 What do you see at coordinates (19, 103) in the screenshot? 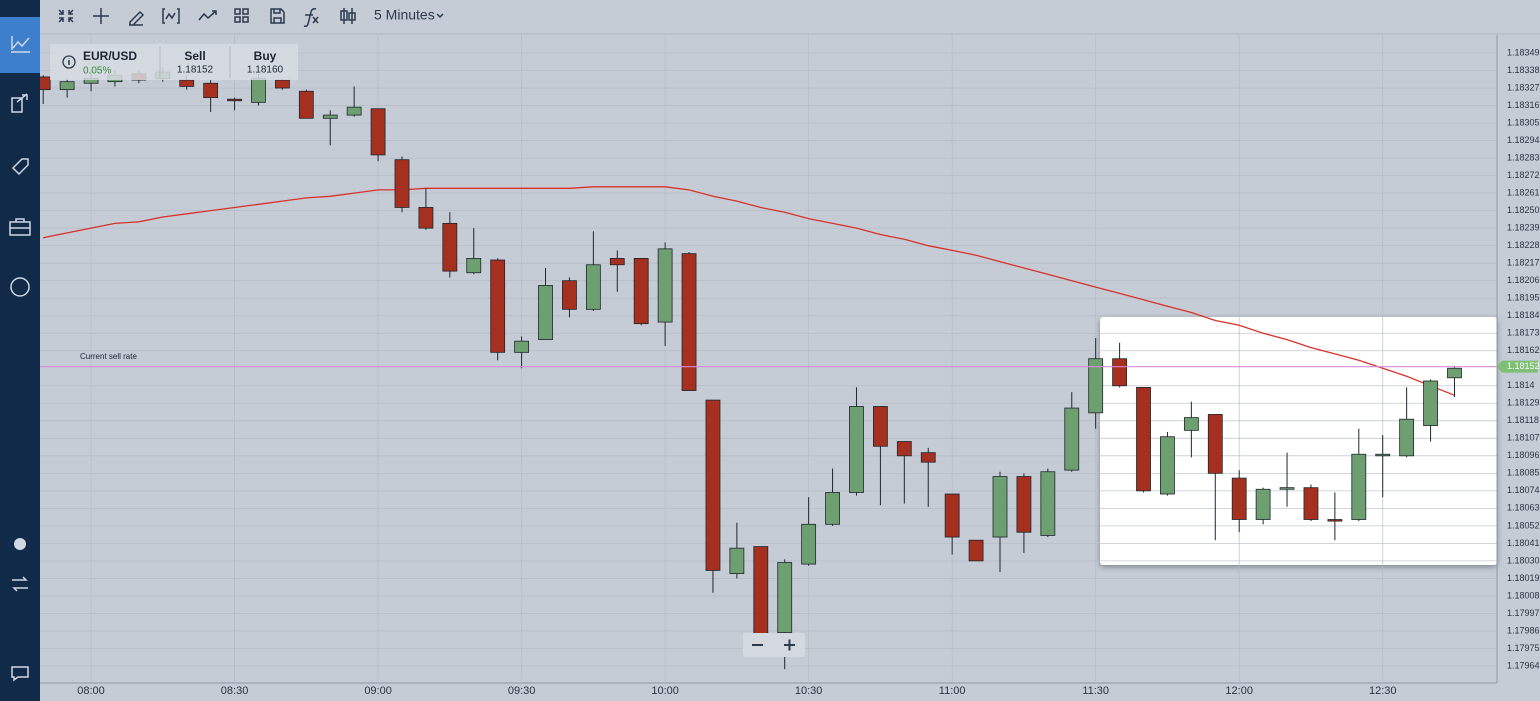
I see `trade-tab` at bounding box center [19, 103].